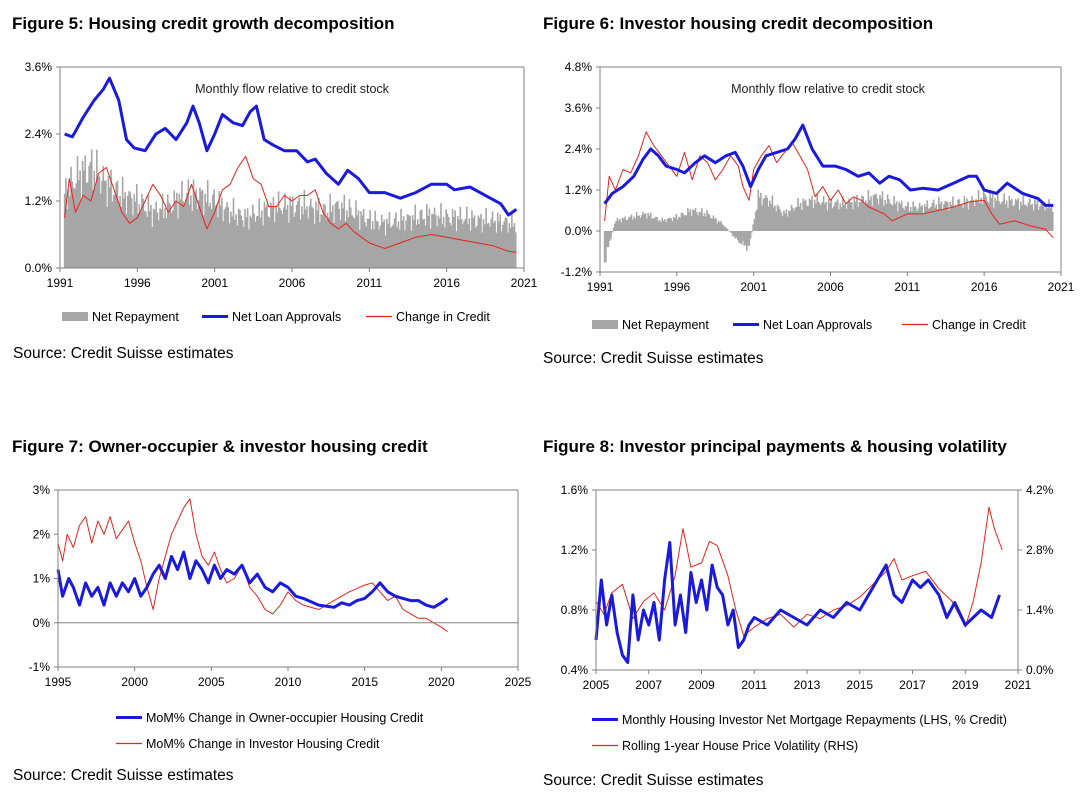  What do you see at coordinates (653, 358) in the screenshot?
I see `figure-6-source: Source: Credit Suisse estimates` at bounding box center [653, 358].